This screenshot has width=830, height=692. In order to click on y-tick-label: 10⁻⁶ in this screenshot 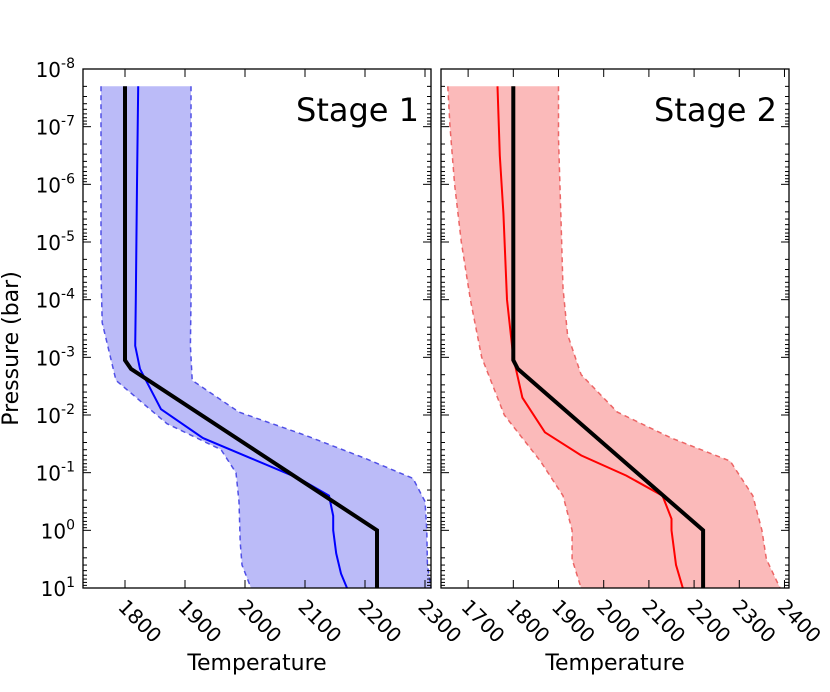, I will do `click(56, 184)`.